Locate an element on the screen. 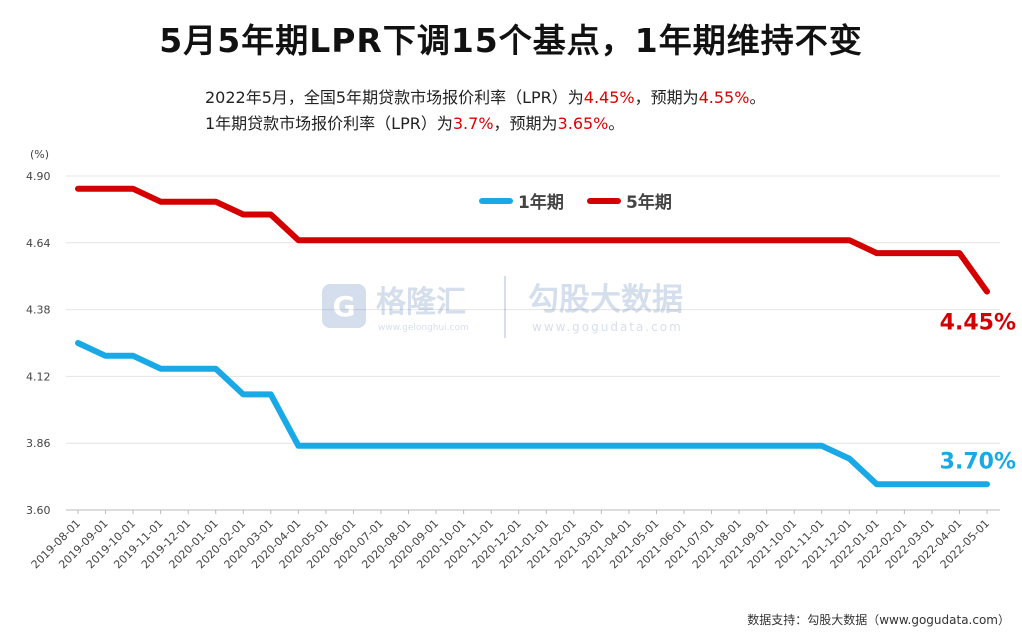 Image resolution: width=1022 pixels, height=638 pixels. watermark-logo-icon is located at coordinates (344, 306).